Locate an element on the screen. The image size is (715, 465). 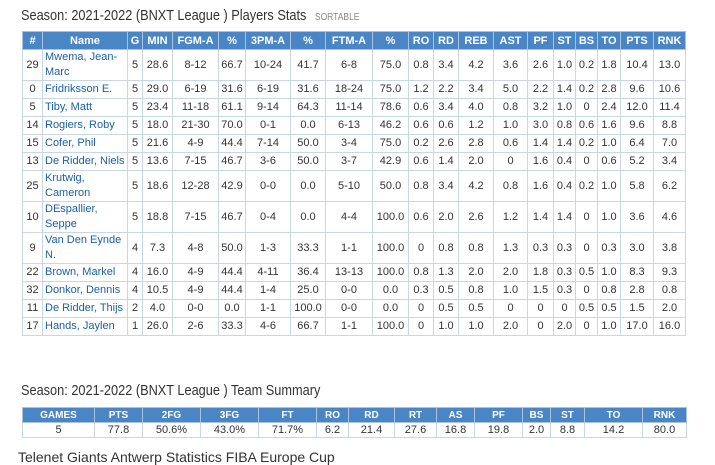
cell: 21.4 is located at coordinates (371, 430).